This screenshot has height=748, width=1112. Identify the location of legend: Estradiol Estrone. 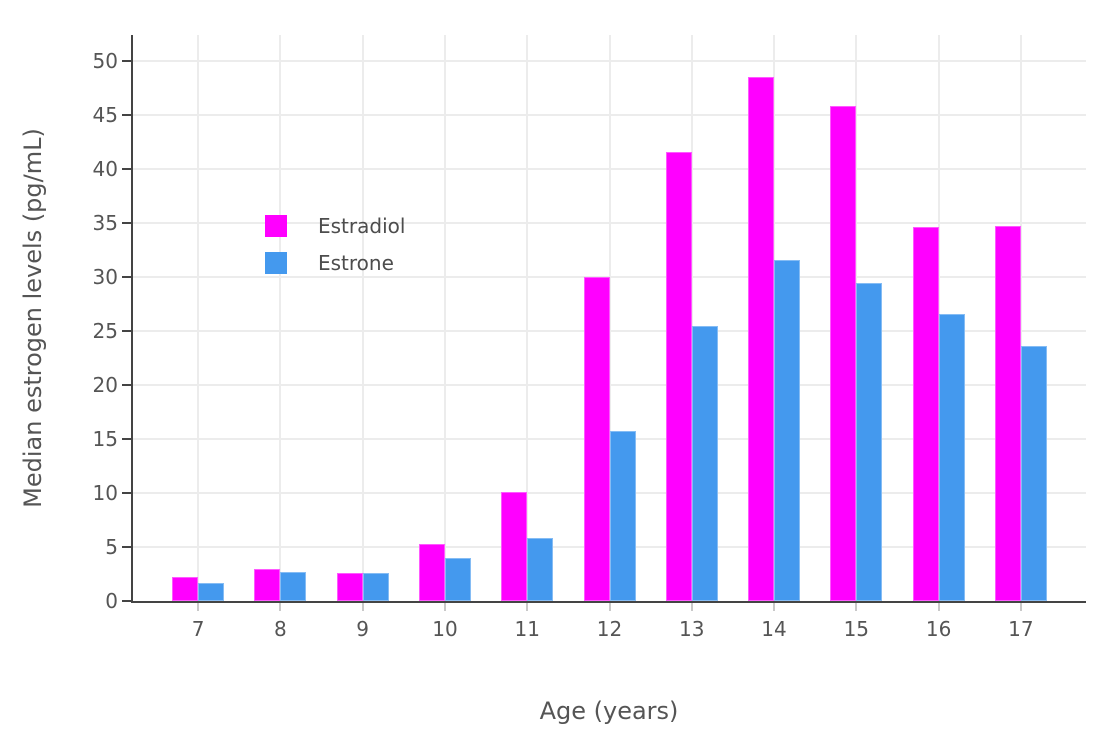
(335, 251).